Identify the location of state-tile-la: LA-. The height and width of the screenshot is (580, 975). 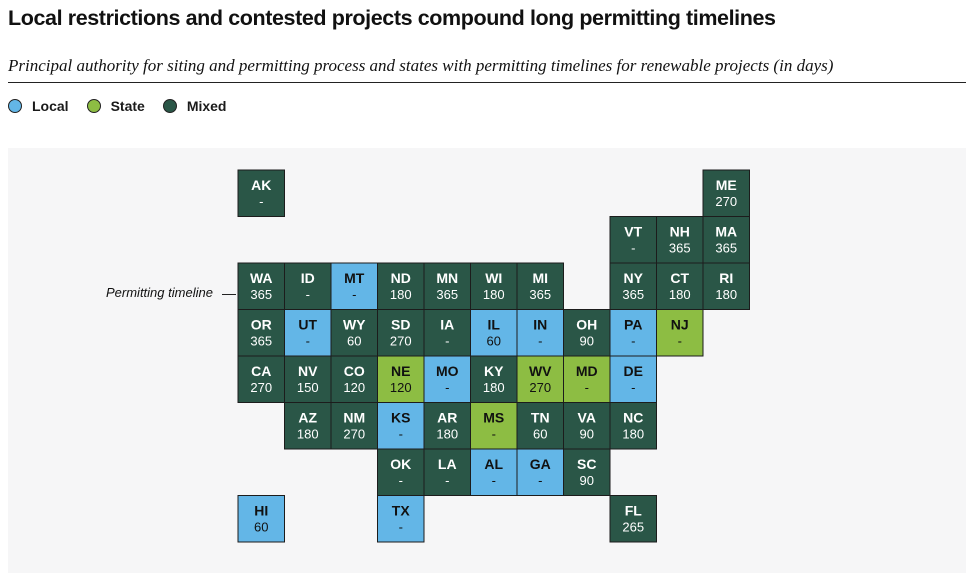
(447, 472).